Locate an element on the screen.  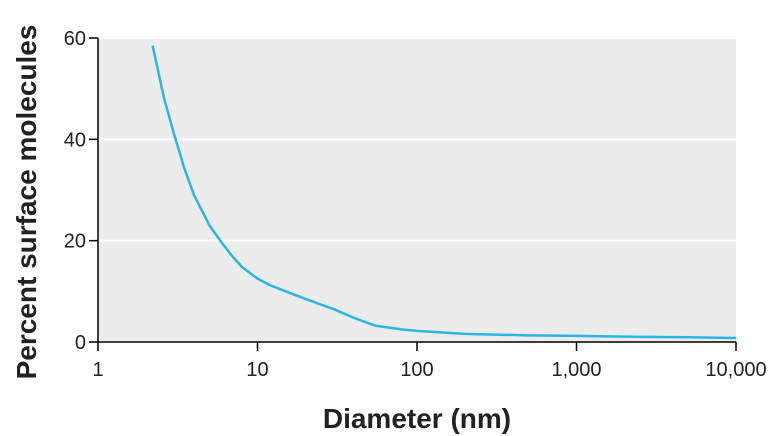
x-tick-label: 100 is located at coordinates (416, 370).